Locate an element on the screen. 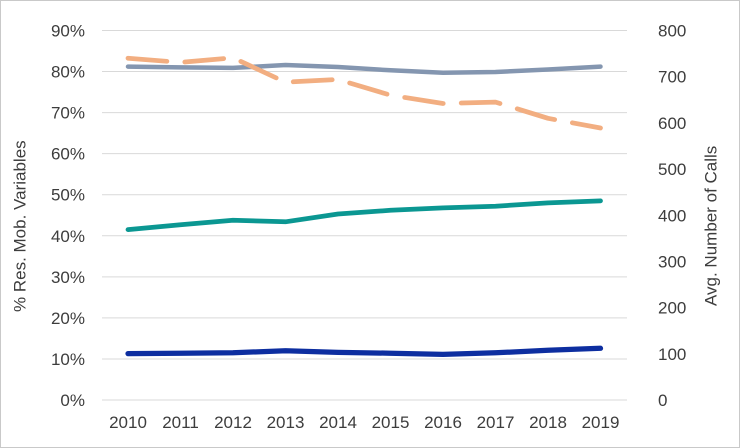 The image size is (740, 448). y-axis-left-tick-label: 40% is located at coordinates (68, 236).